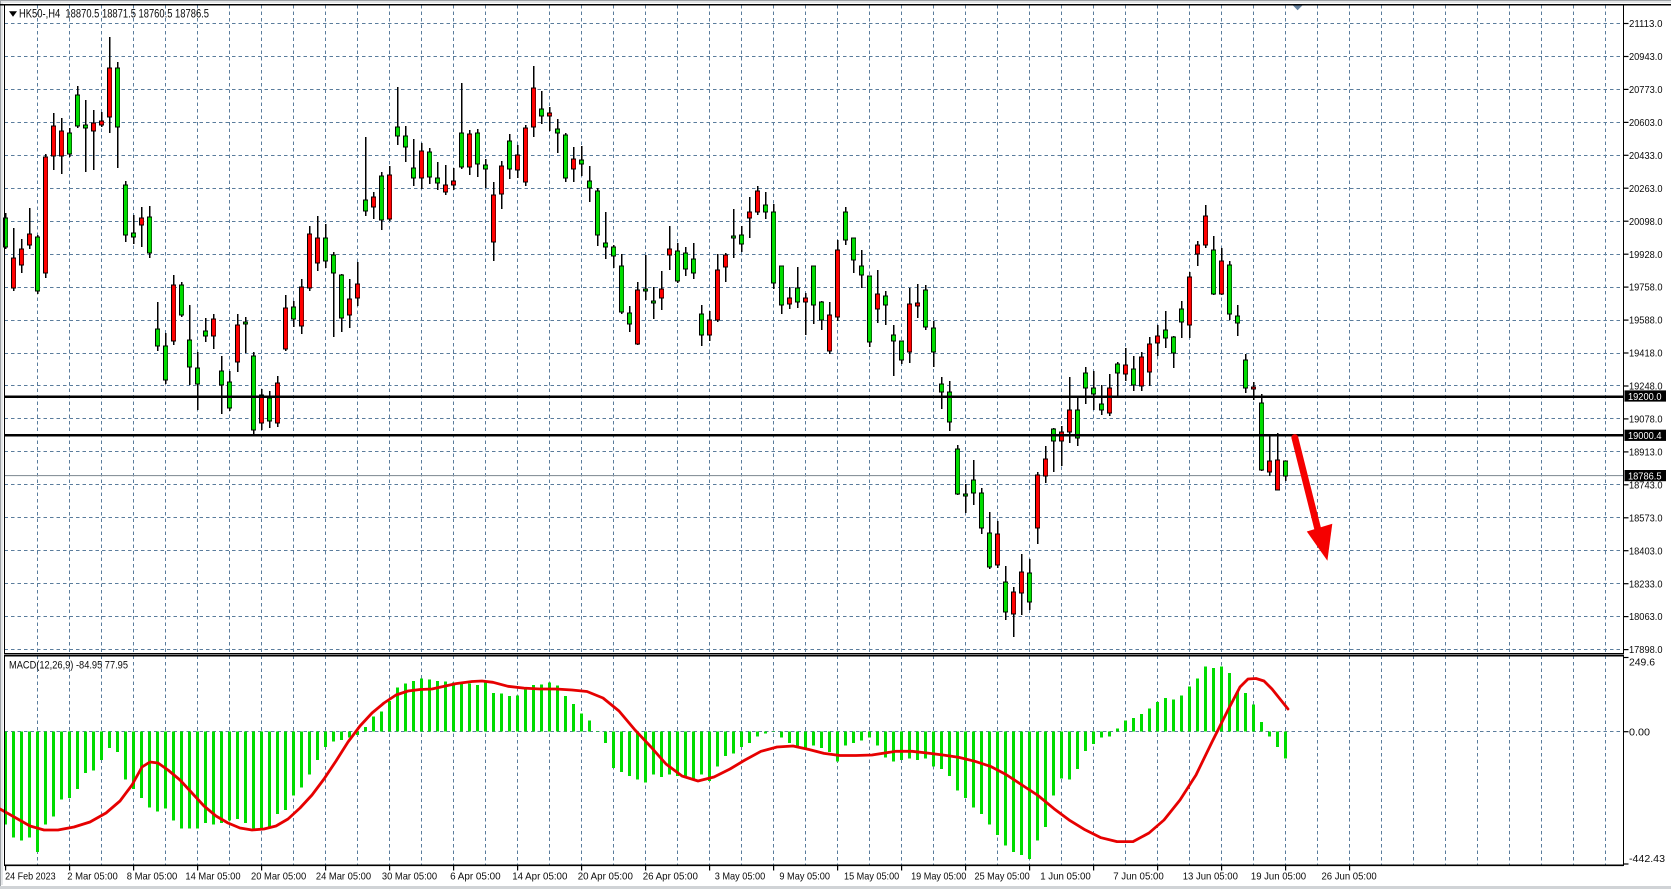 Image resolution: width=1671 pixels, height=894 pixels. What do you see at coordinates (1210, 877) in the screenshot?
I see `svg-text: 13 Jun 05:00` at bounding box center [1210, 877].